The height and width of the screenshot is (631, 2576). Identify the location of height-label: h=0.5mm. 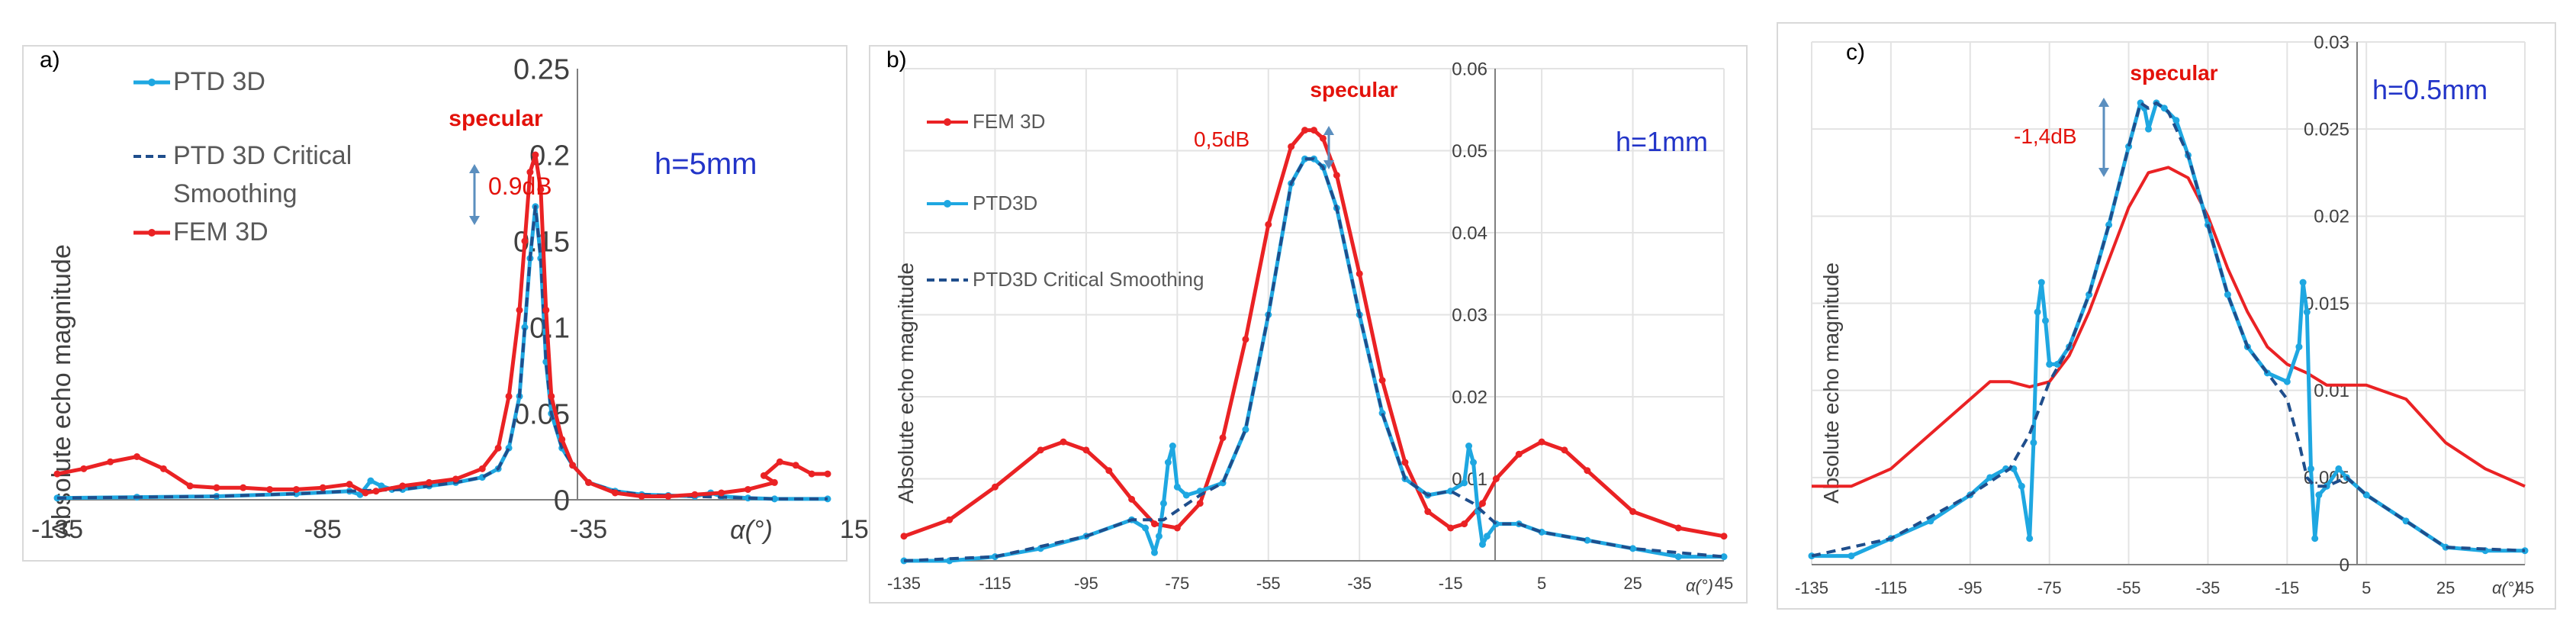
(2430, 89).